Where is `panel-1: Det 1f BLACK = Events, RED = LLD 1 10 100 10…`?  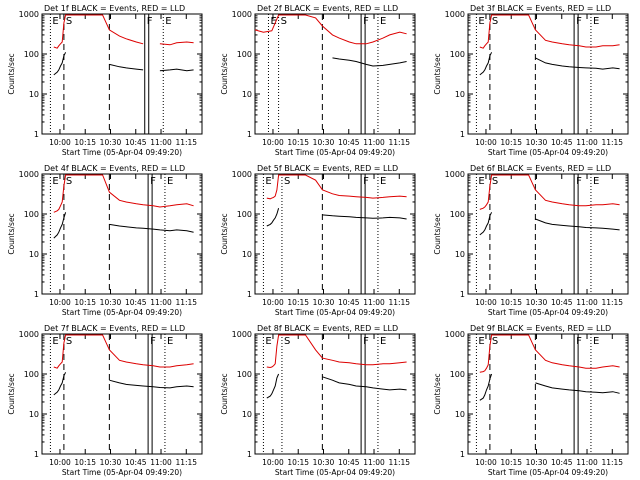
panel-1: Det 1f BLACK = Events, RED = LLD 1 10 100 10… is located at coordinates (105, 80).